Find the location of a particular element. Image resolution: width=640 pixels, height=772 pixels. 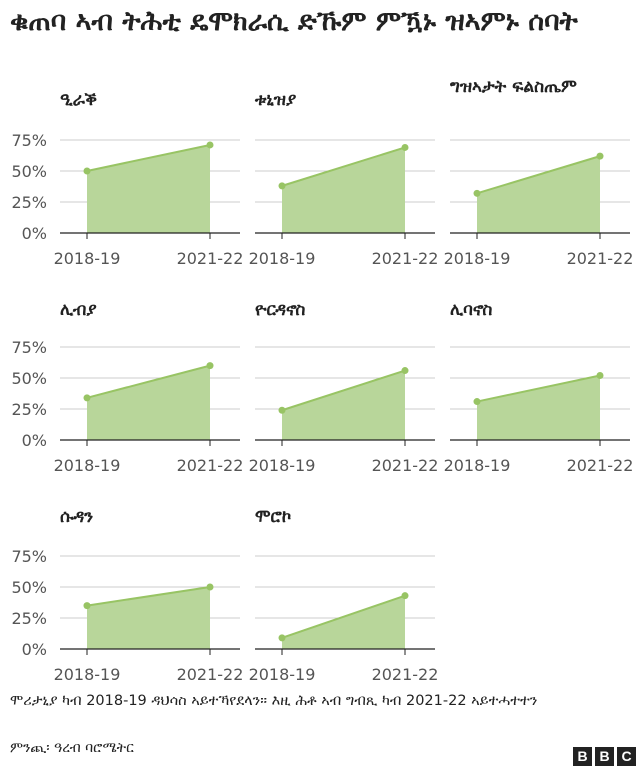

bbc-logo: B B C is located at coordinates (604, 756).